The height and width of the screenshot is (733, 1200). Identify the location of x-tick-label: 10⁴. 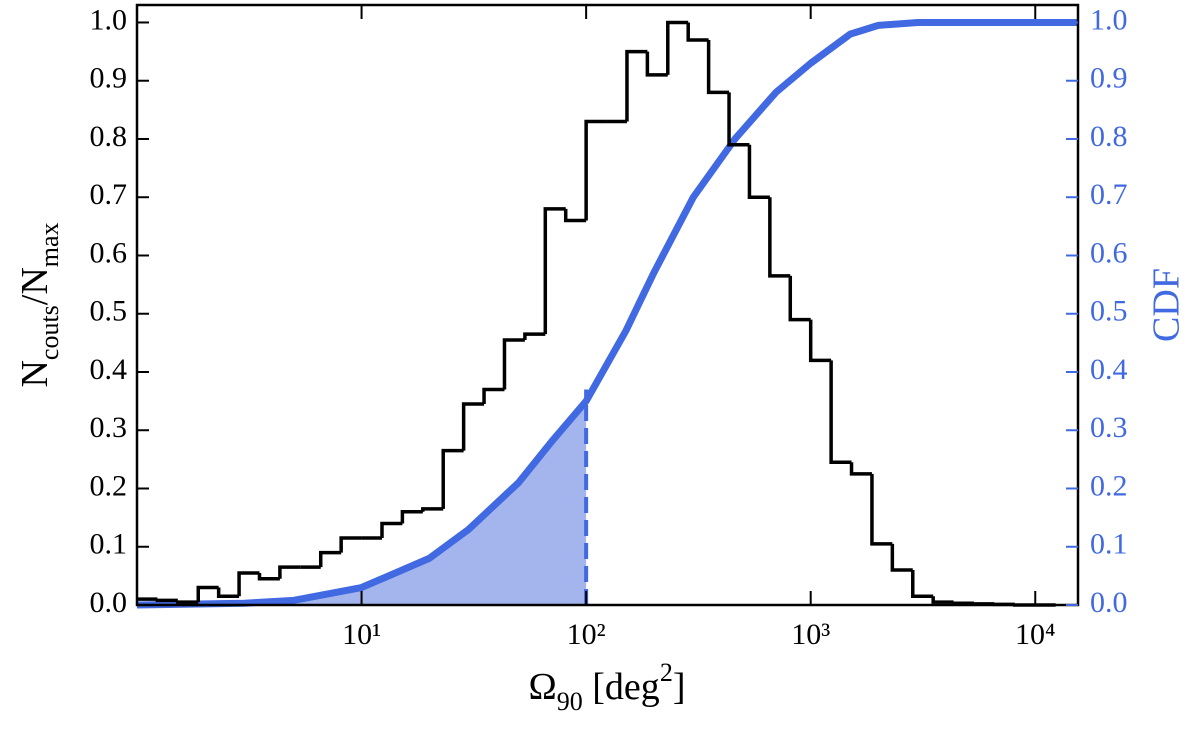
(1035, 634).